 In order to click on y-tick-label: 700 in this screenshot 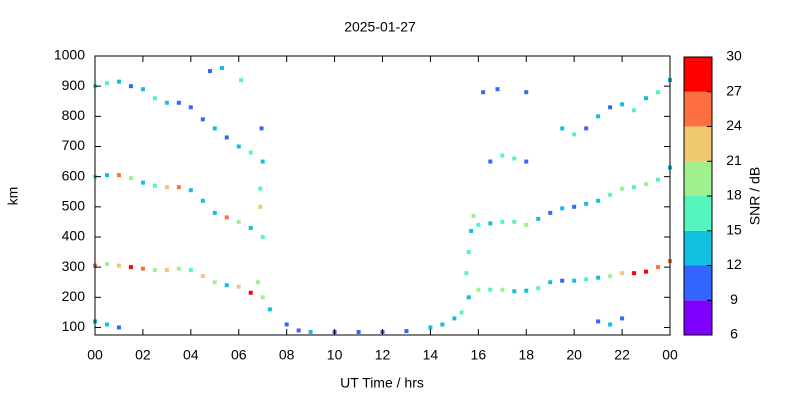, I will do `click(74, 145)`.